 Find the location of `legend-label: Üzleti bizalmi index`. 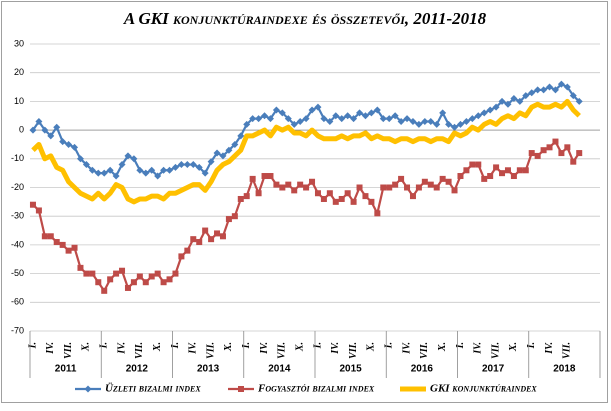

legend-label: Üzleti bizalmi index is located at coordinates (153, 388).